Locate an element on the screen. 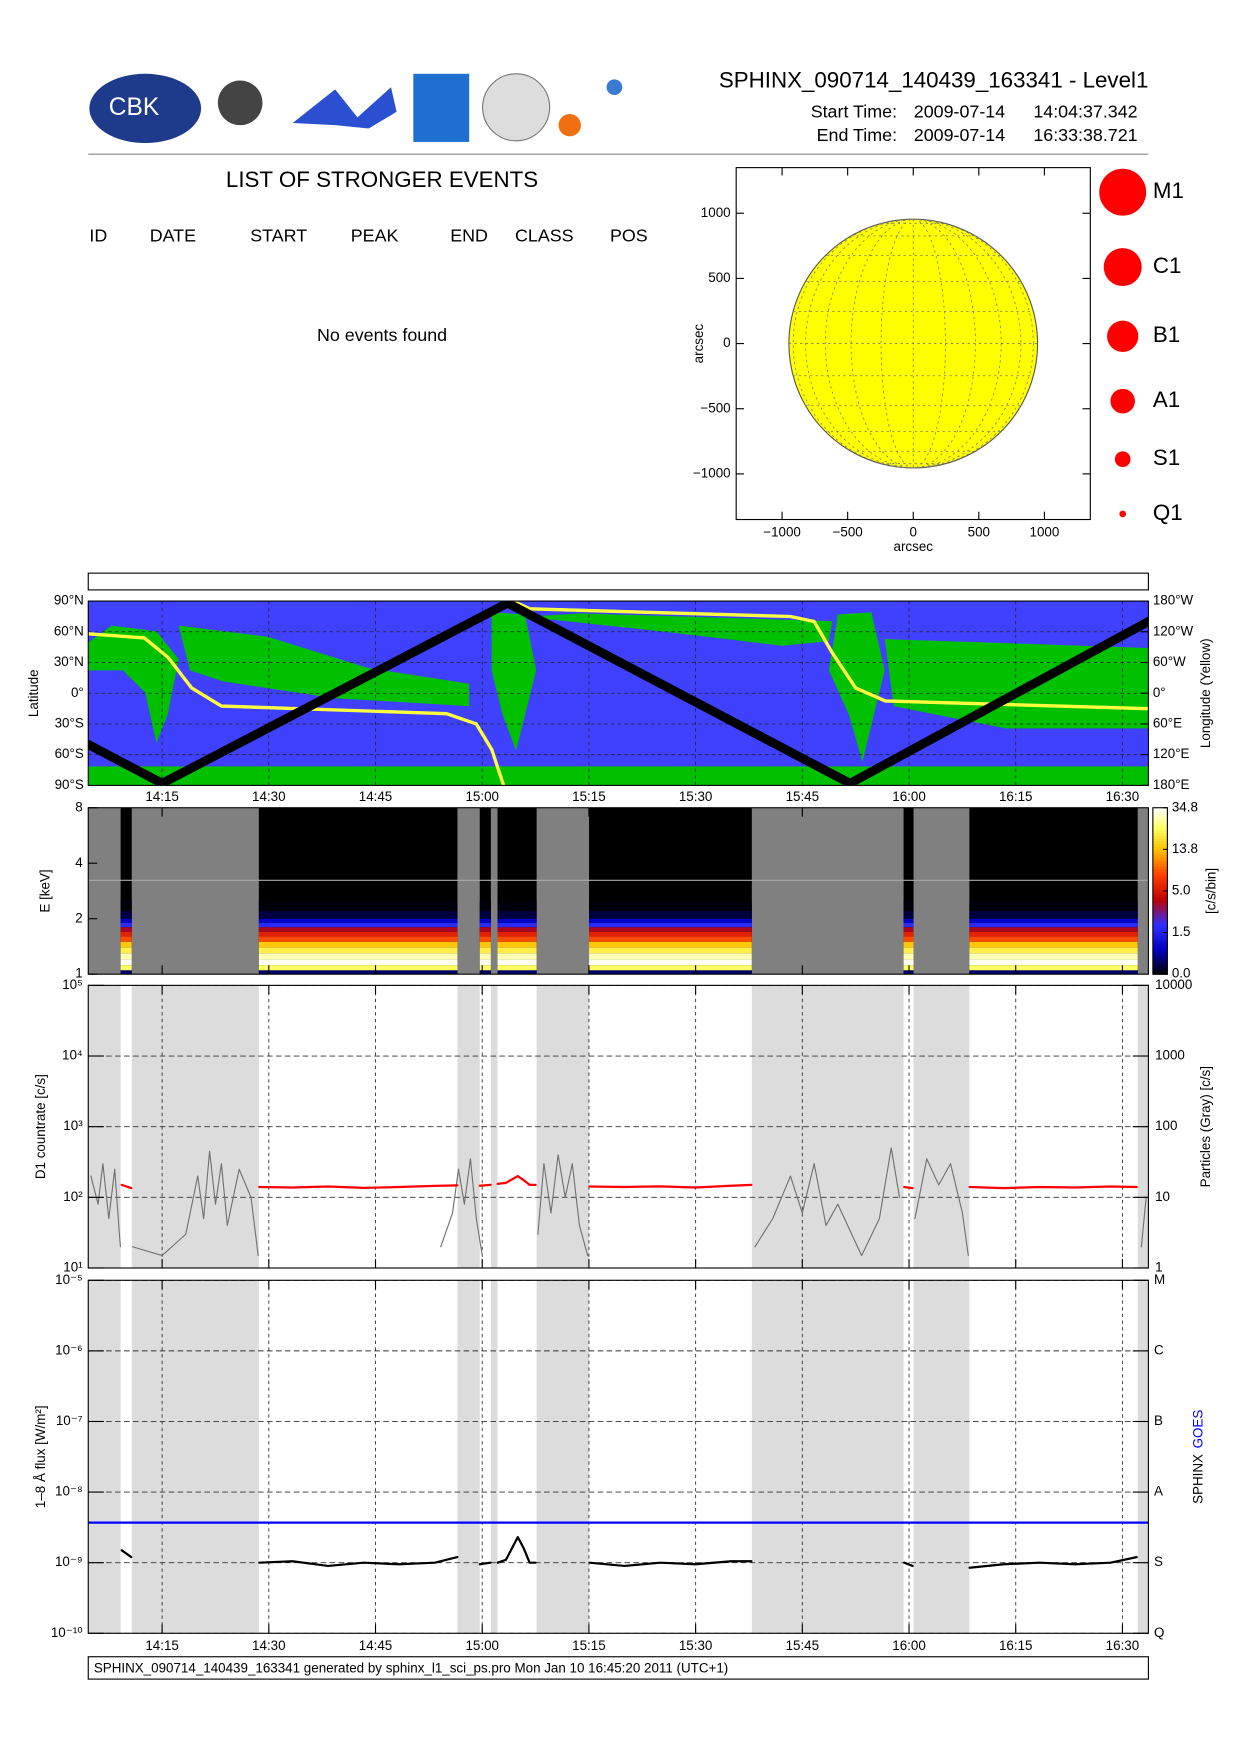  y2-tick-label: 1 is located at coordinates (1158, 1267).